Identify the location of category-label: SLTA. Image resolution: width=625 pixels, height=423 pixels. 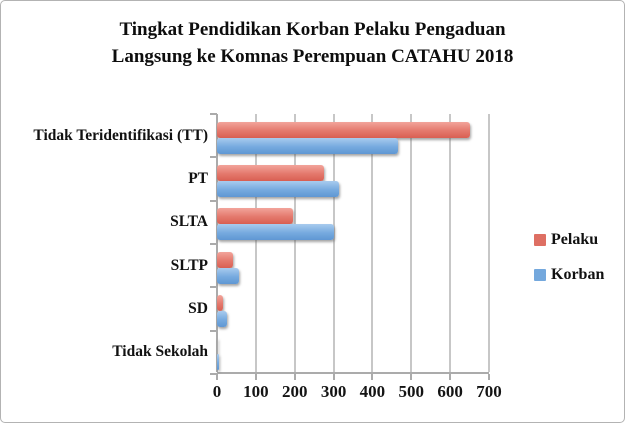
(189, 222).